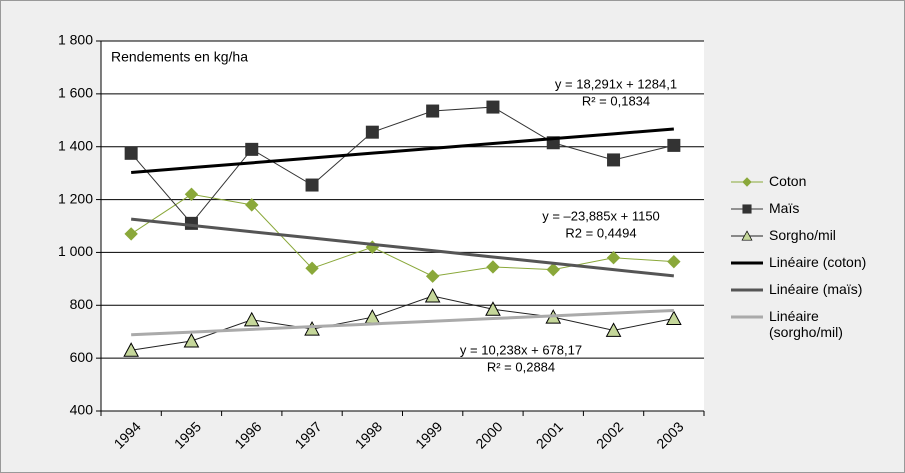 The width and height of the screenshot is (905, 473). I want to click on x-tick-label: 2003, so click(669, 434).